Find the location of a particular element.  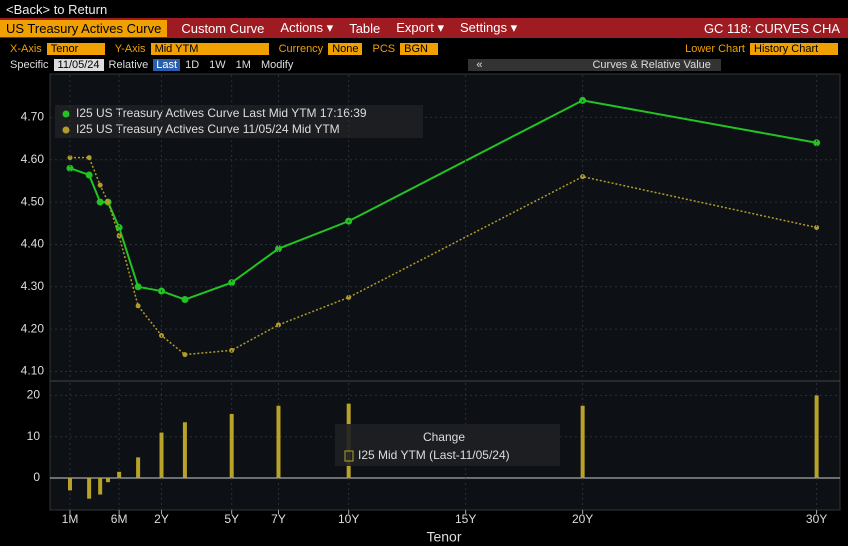

label: Specific is located at coordinates (29, 65).